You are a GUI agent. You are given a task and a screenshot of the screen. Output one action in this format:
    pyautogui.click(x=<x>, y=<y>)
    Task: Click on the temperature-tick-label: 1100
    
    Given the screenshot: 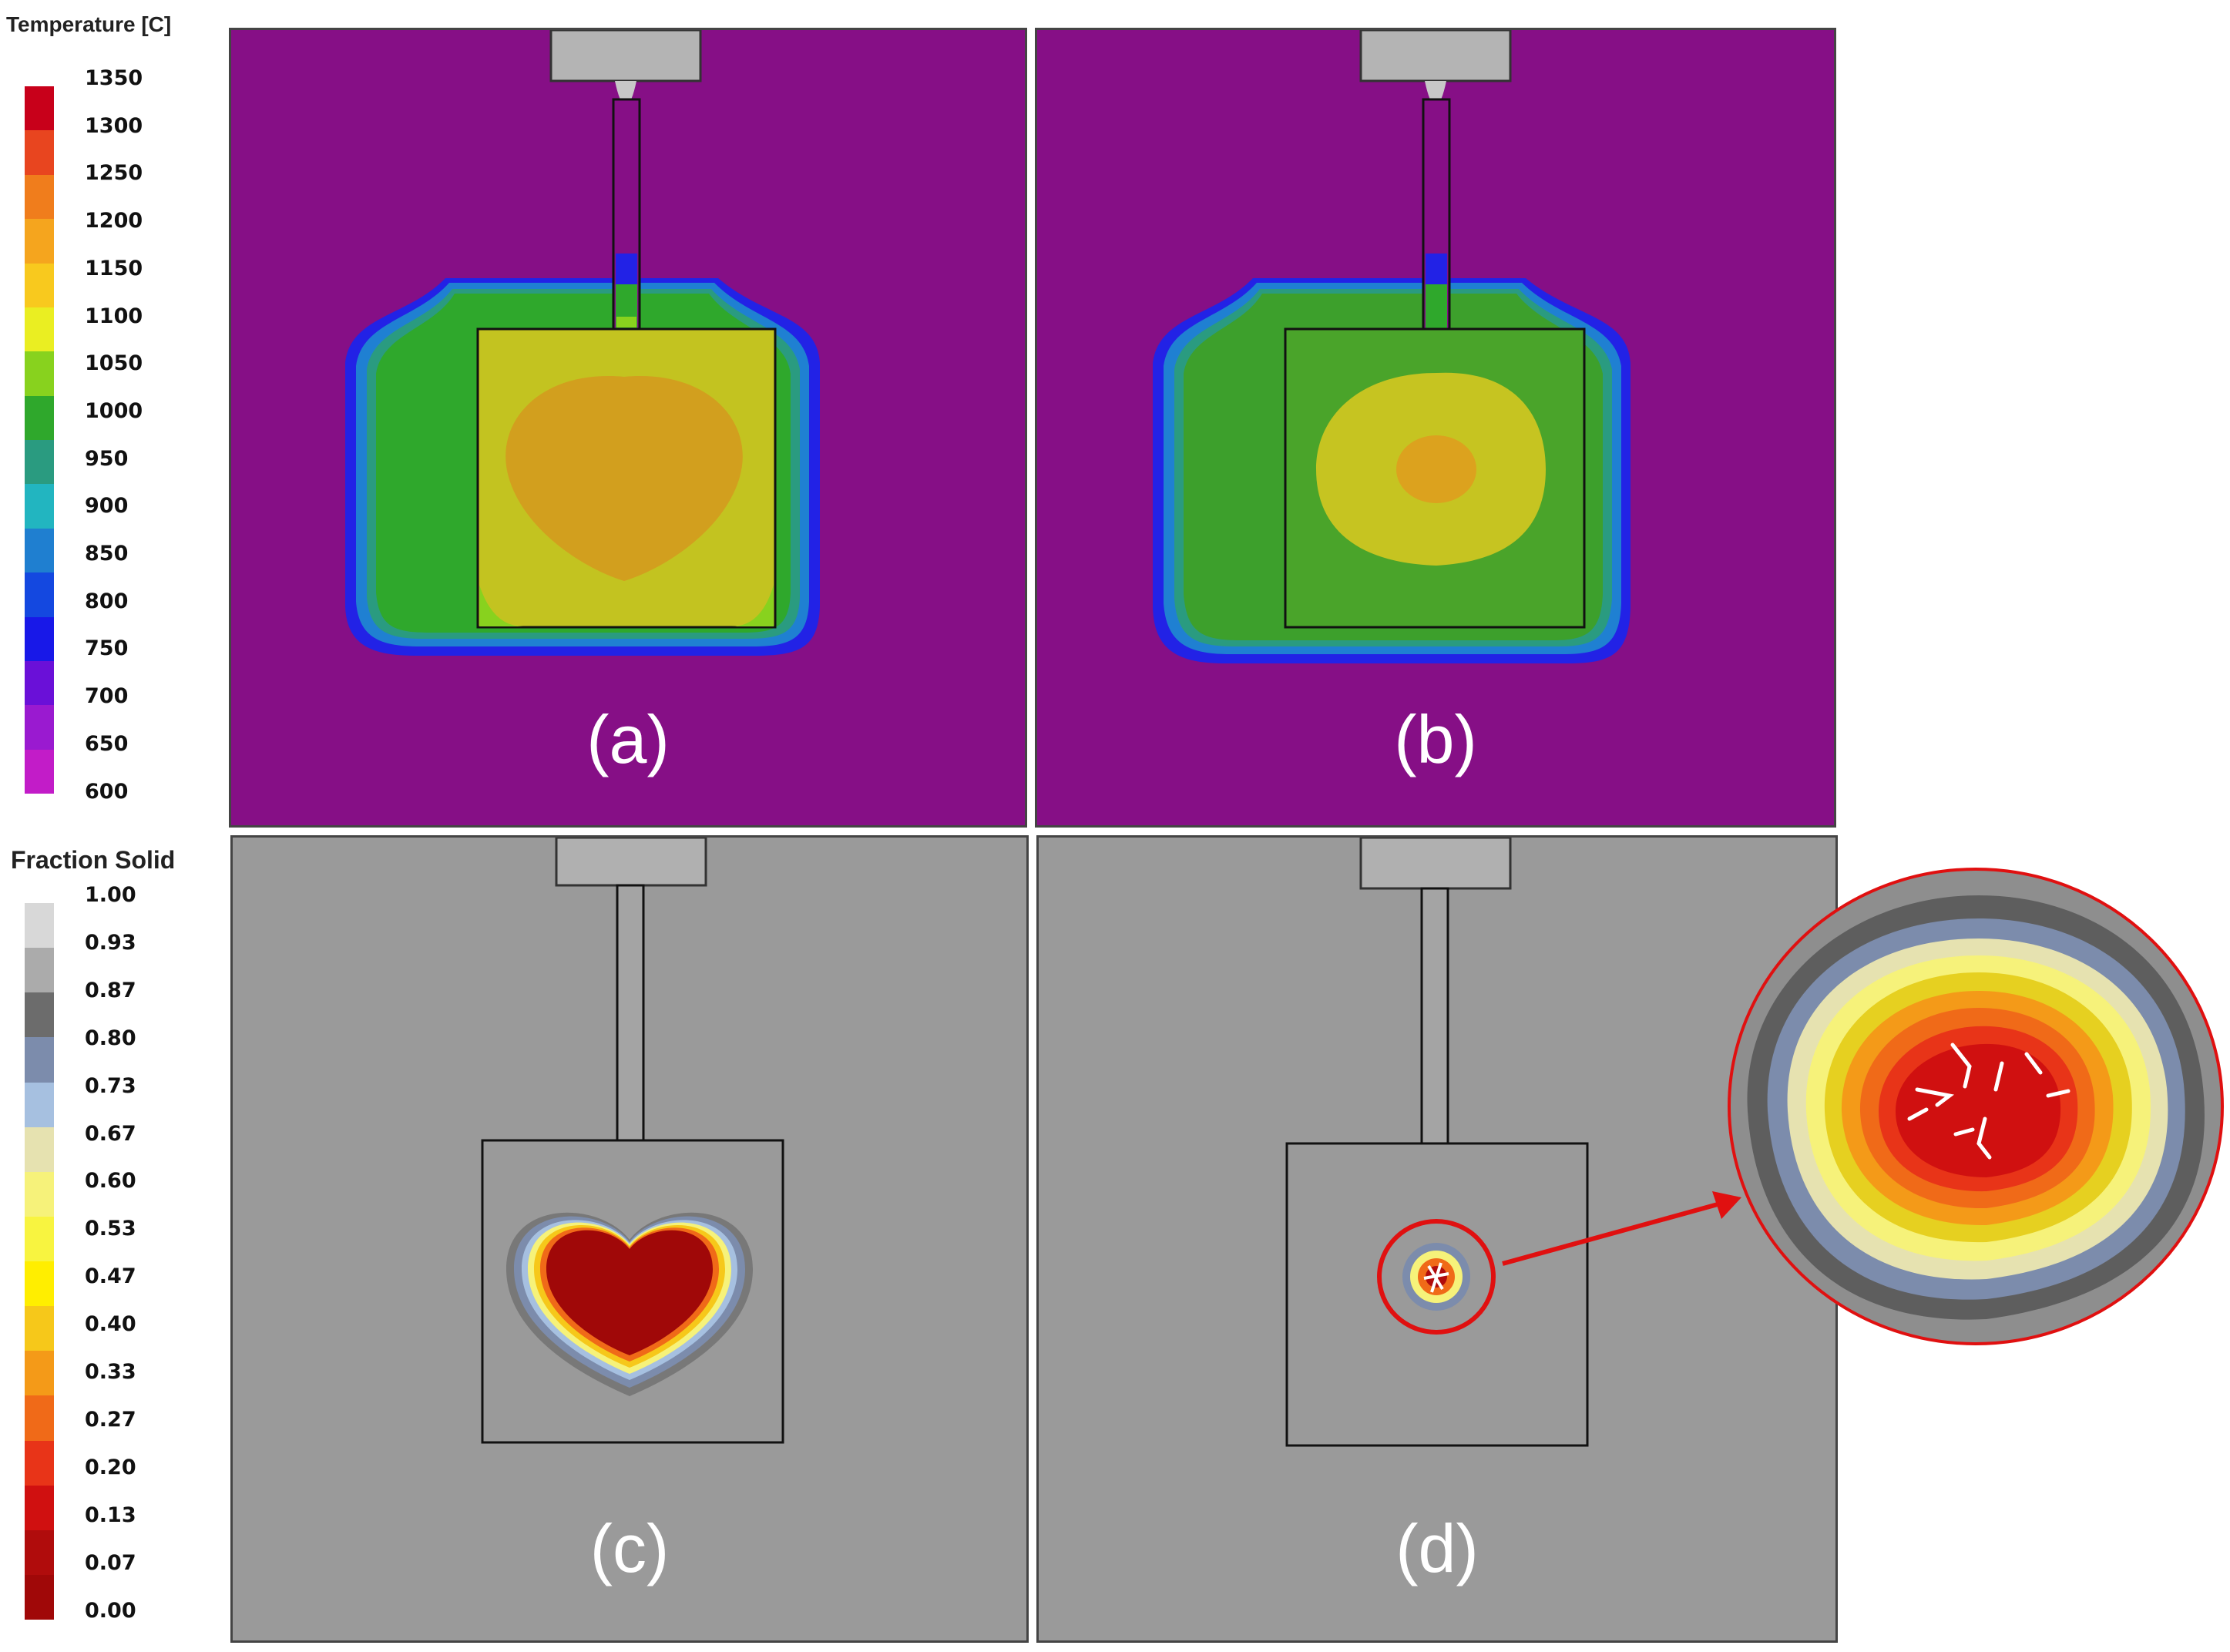 What is the action you would take?
    pyautogui.click(x=114, y=316)
    